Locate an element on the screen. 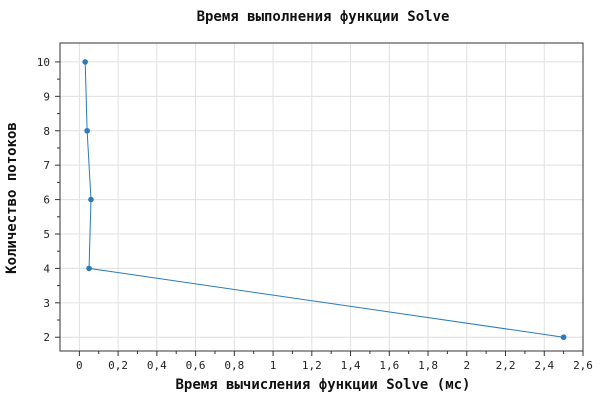  x-tick-label: 1 is located at coordinates (273, 365).